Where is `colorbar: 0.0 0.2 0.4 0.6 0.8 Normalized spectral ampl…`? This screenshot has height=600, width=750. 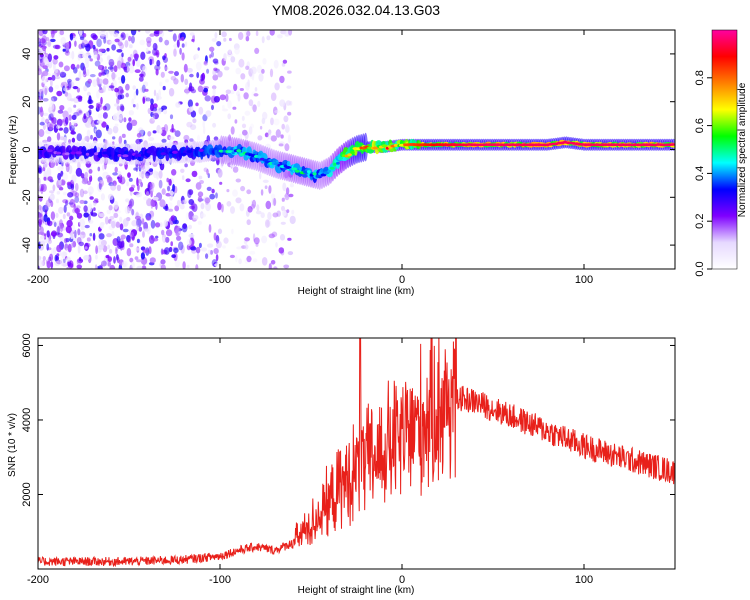 colorbar: 0.0 0.2 0.4 0.6 0.8 Normalized spectral ampl… is located at coordinates (721, 153).